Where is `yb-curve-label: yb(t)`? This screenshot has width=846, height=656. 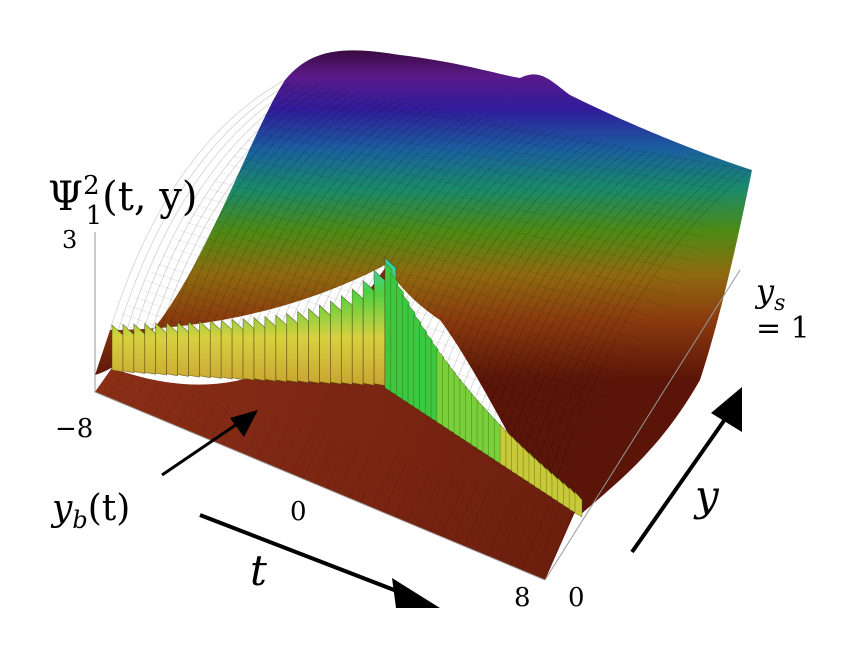 yb-curve-label: yb(t) is located at coordinates (90, 511).